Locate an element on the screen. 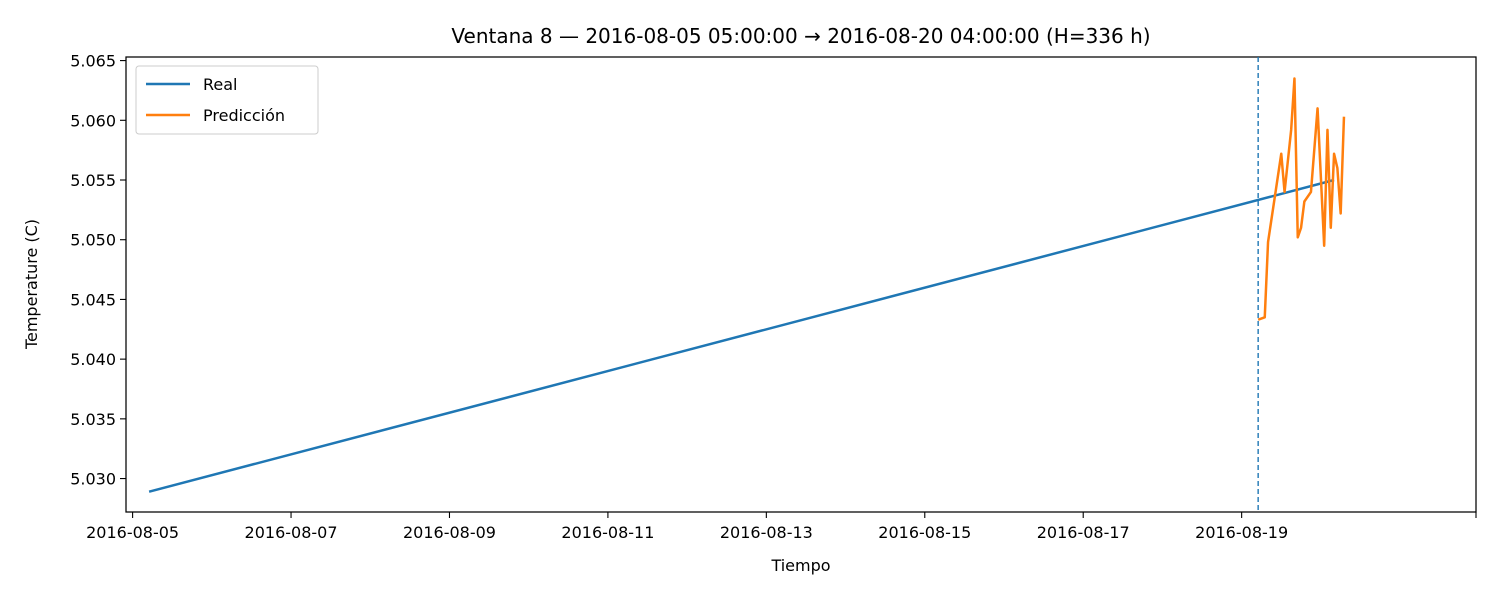 The image size is (1500, 600). y-tick-label: 5.030 is located at coordinates (93, 479).